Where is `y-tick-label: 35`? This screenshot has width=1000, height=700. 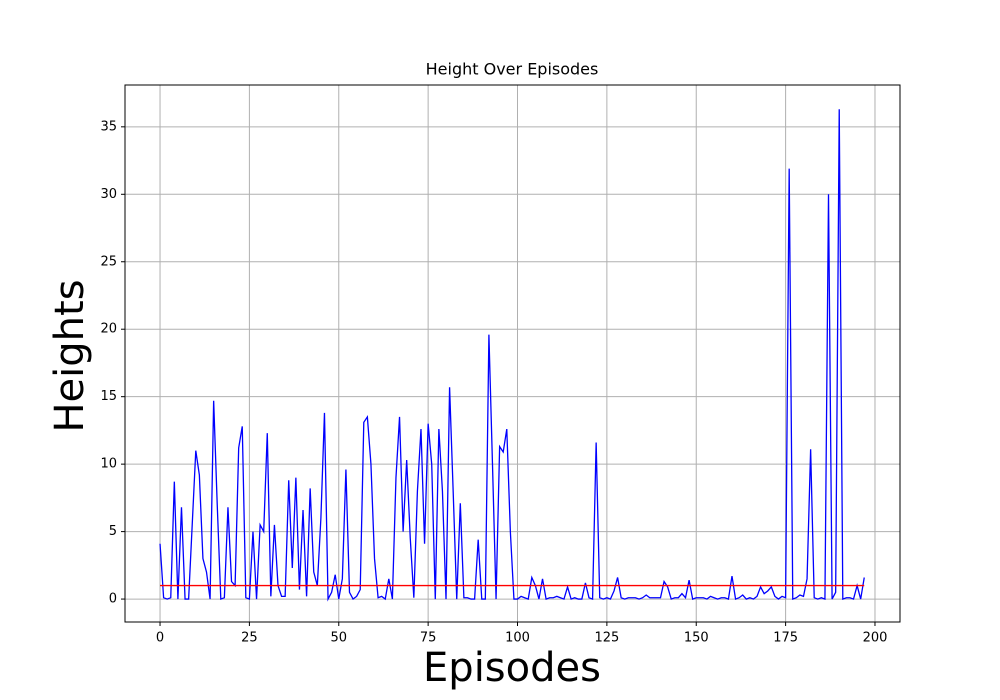 y-tick-label: 35 is located at coordinates (108, 126).